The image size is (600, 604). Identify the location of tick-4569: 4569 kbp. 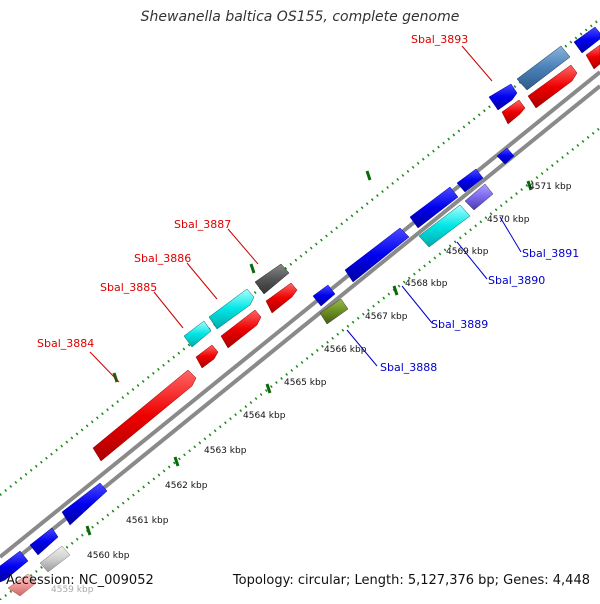
(467, 252).